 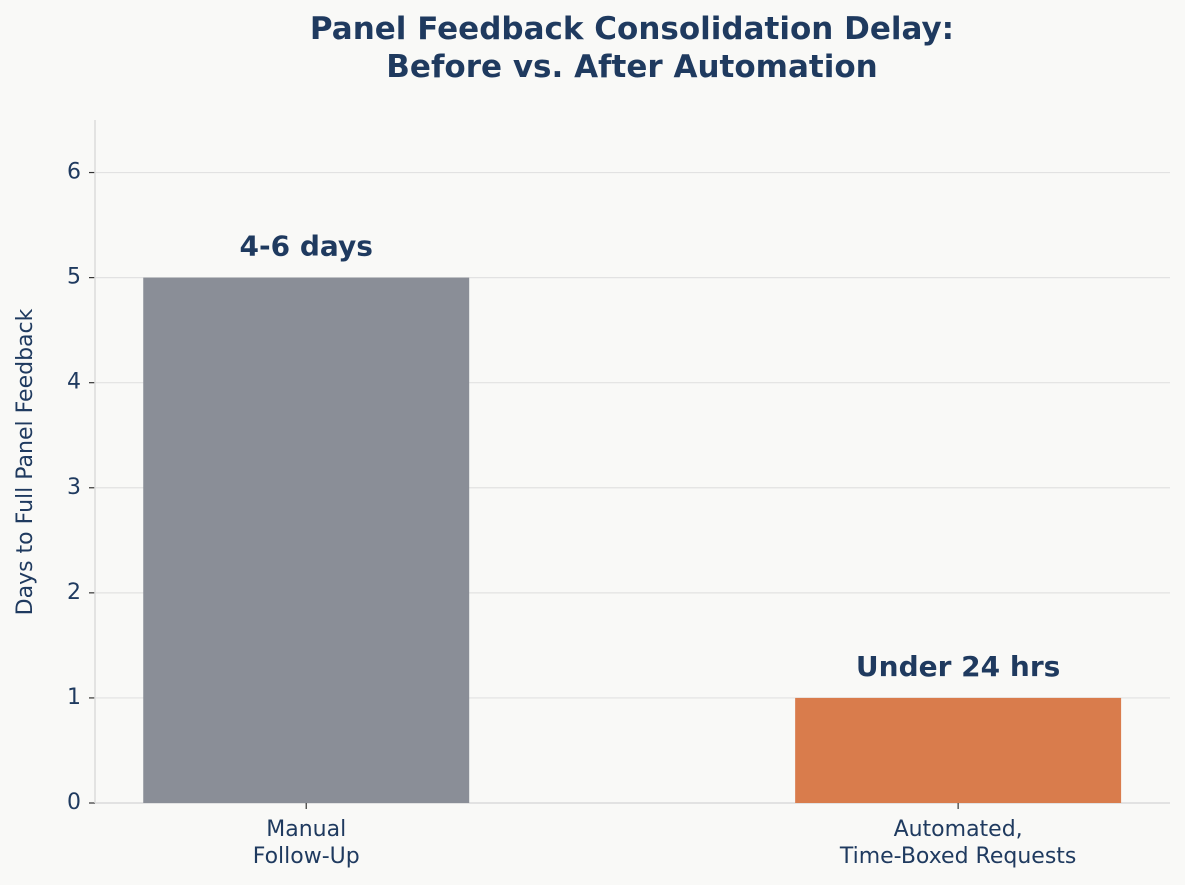 What do you see at coordinates (74, 592) in the screenshot?
I see `y-tick-label: 2` at bounding box center [74, 592].